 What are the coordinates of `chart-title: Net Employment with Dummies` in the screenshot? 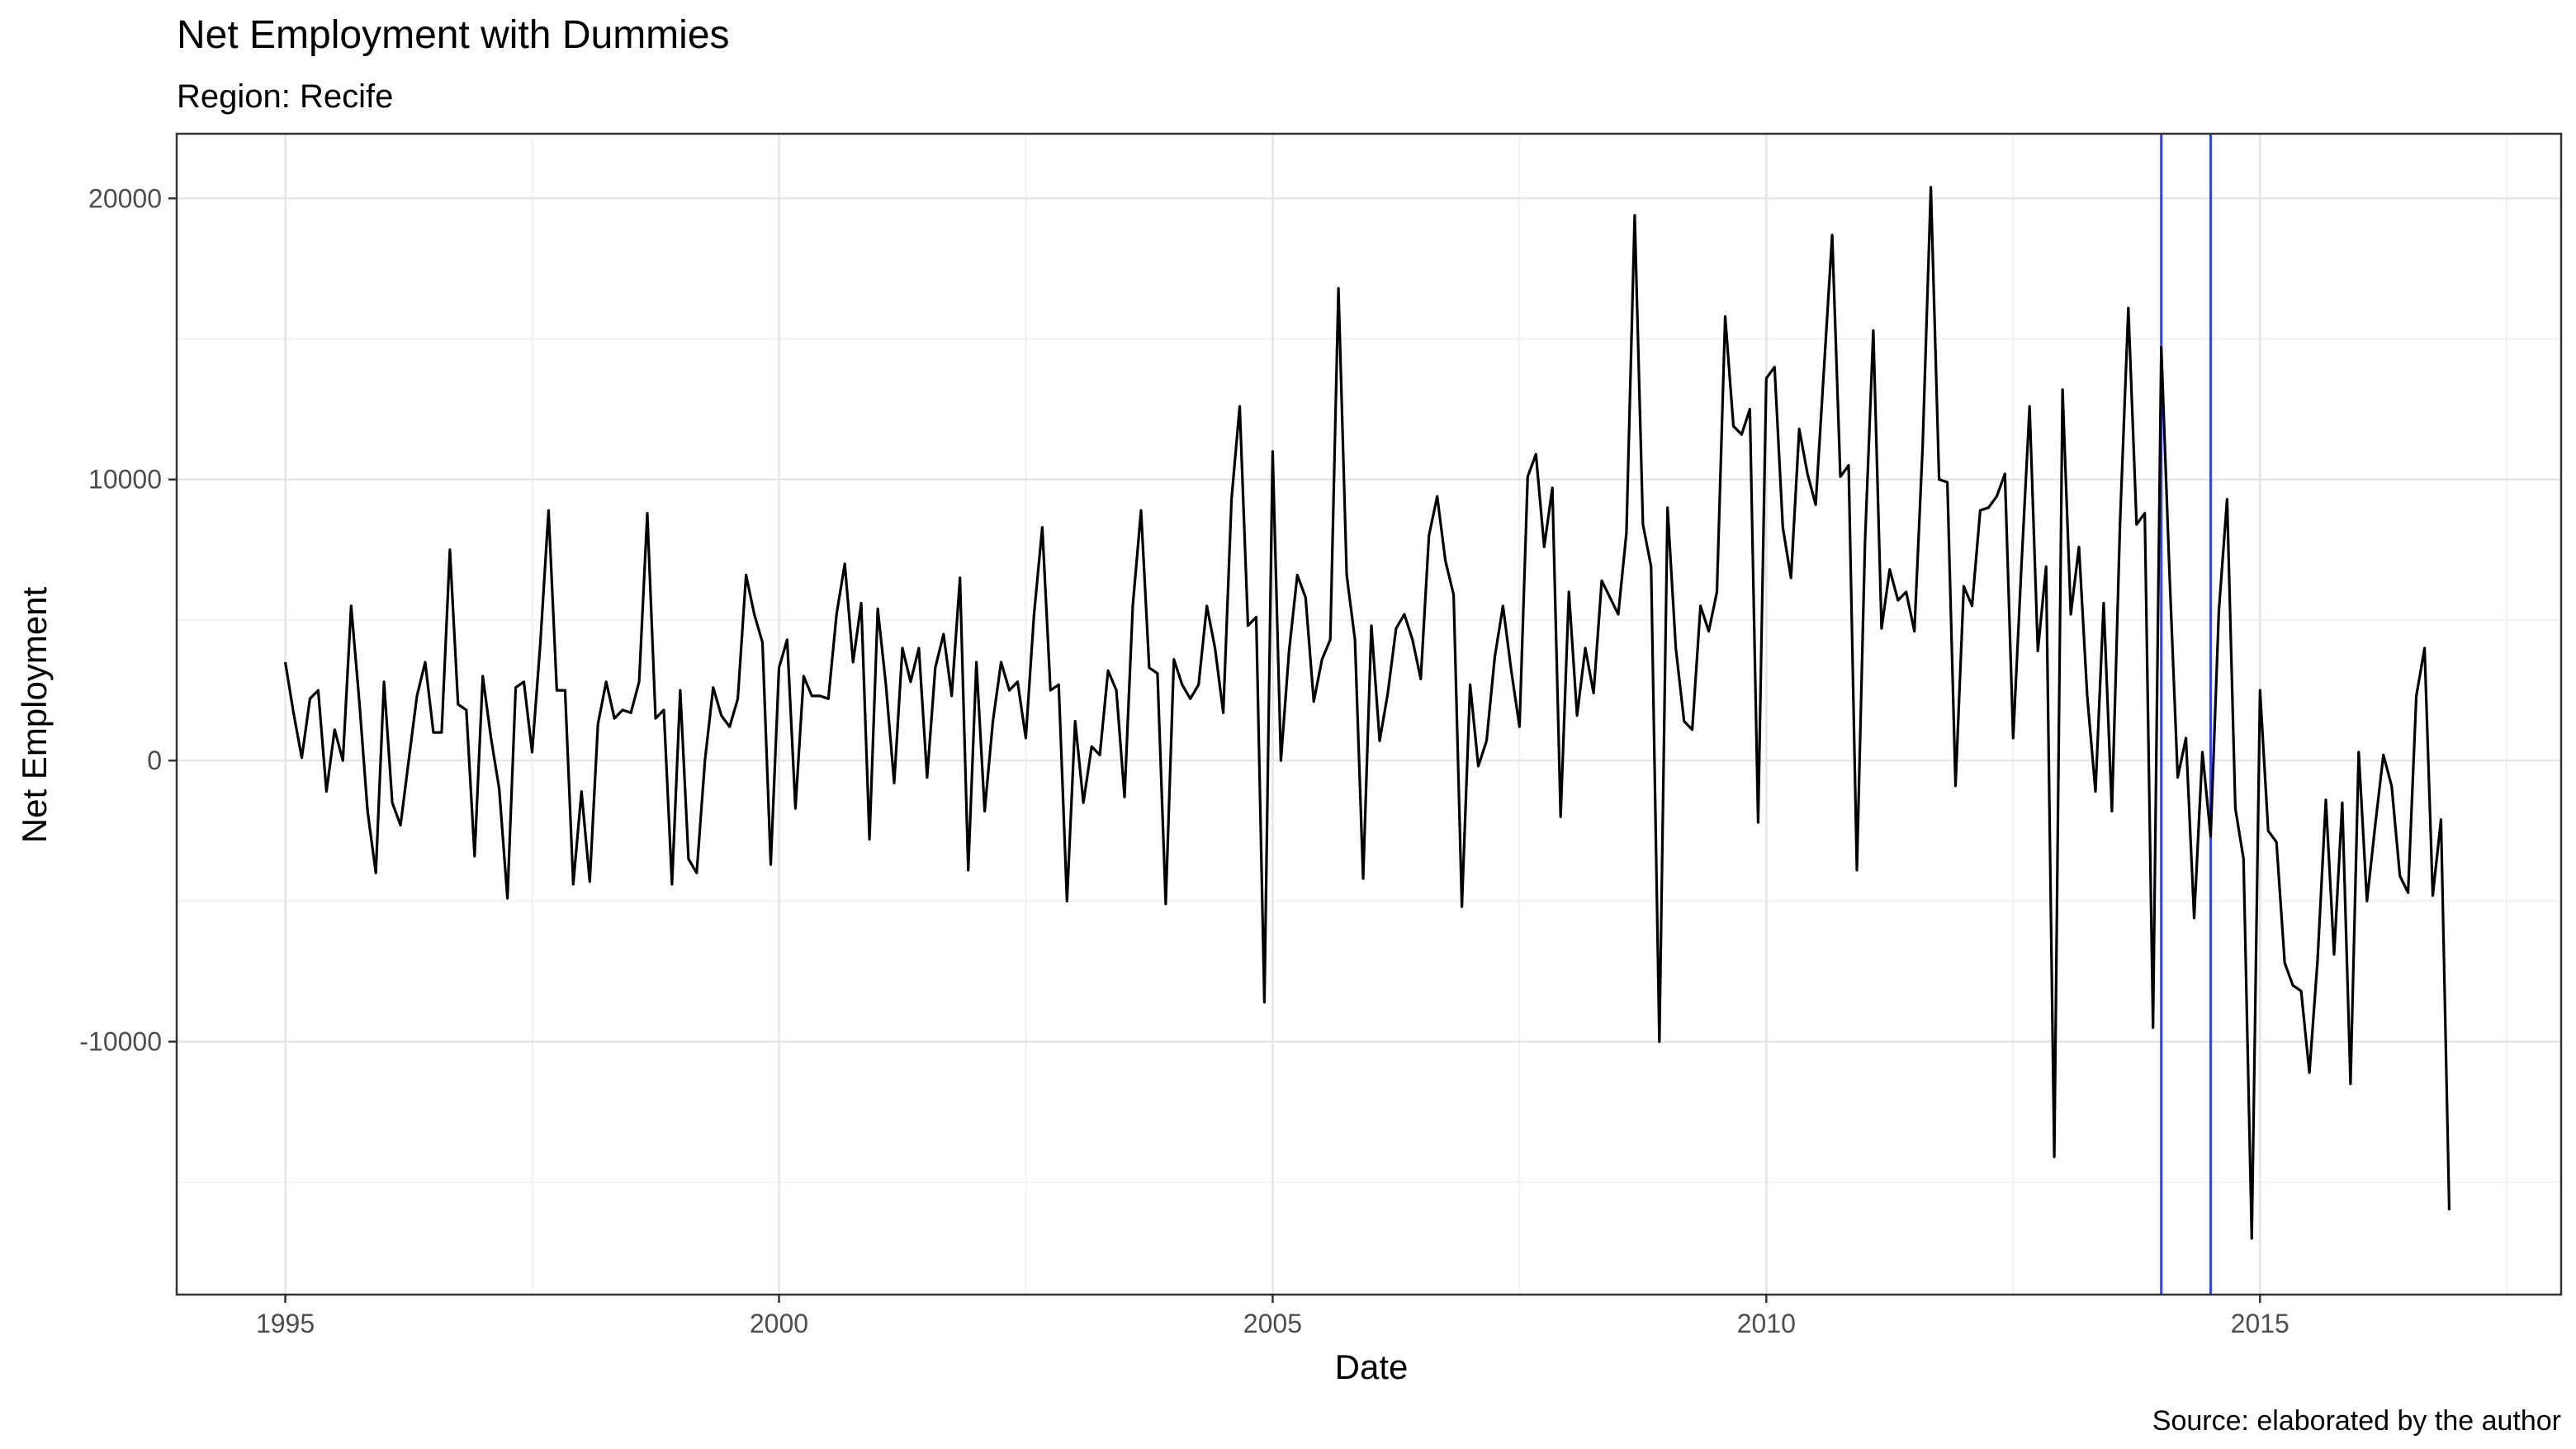 It's located at (453, 35).